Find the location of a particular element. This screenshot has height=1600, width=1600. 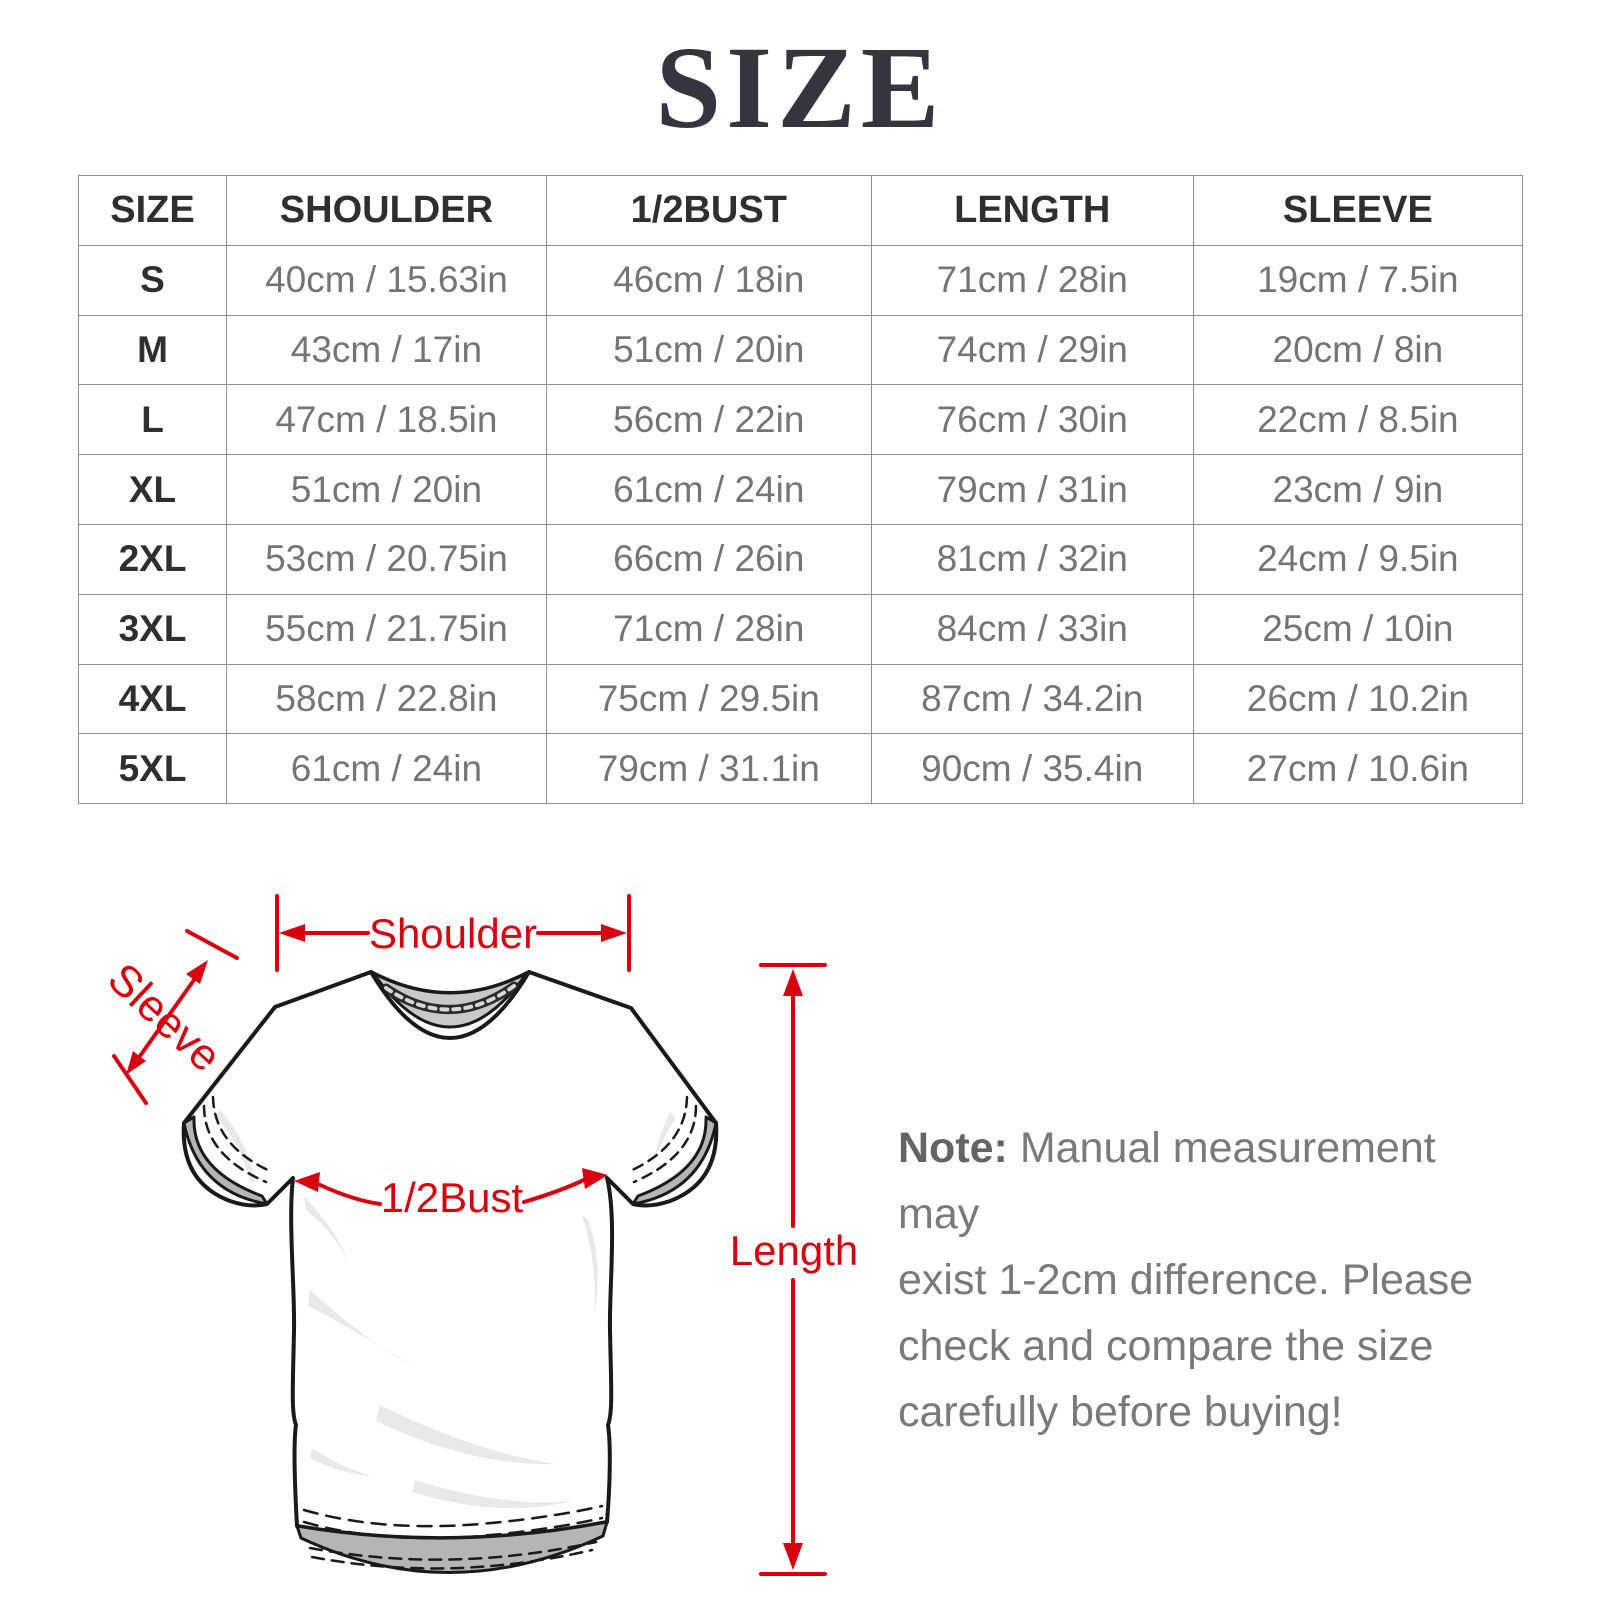

half-bust-measure-arrow: 1/2Bust is located at coordinates (451, 1194).